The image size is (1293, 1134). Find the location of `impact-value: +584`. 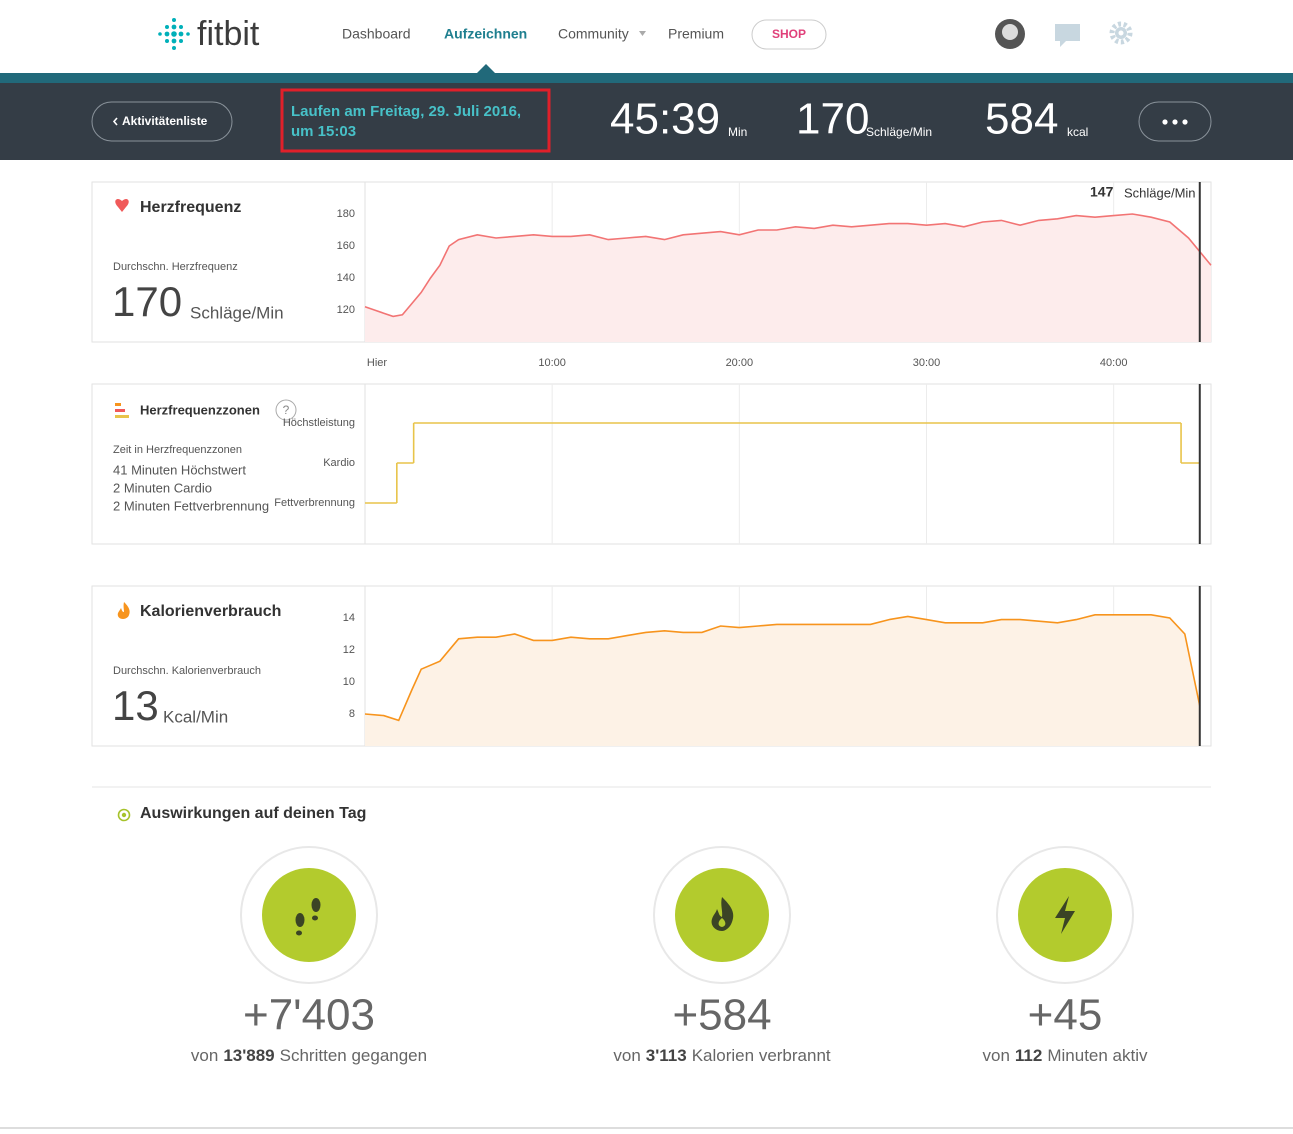

impact-value: +584 is located at coordinates (721, 1015).